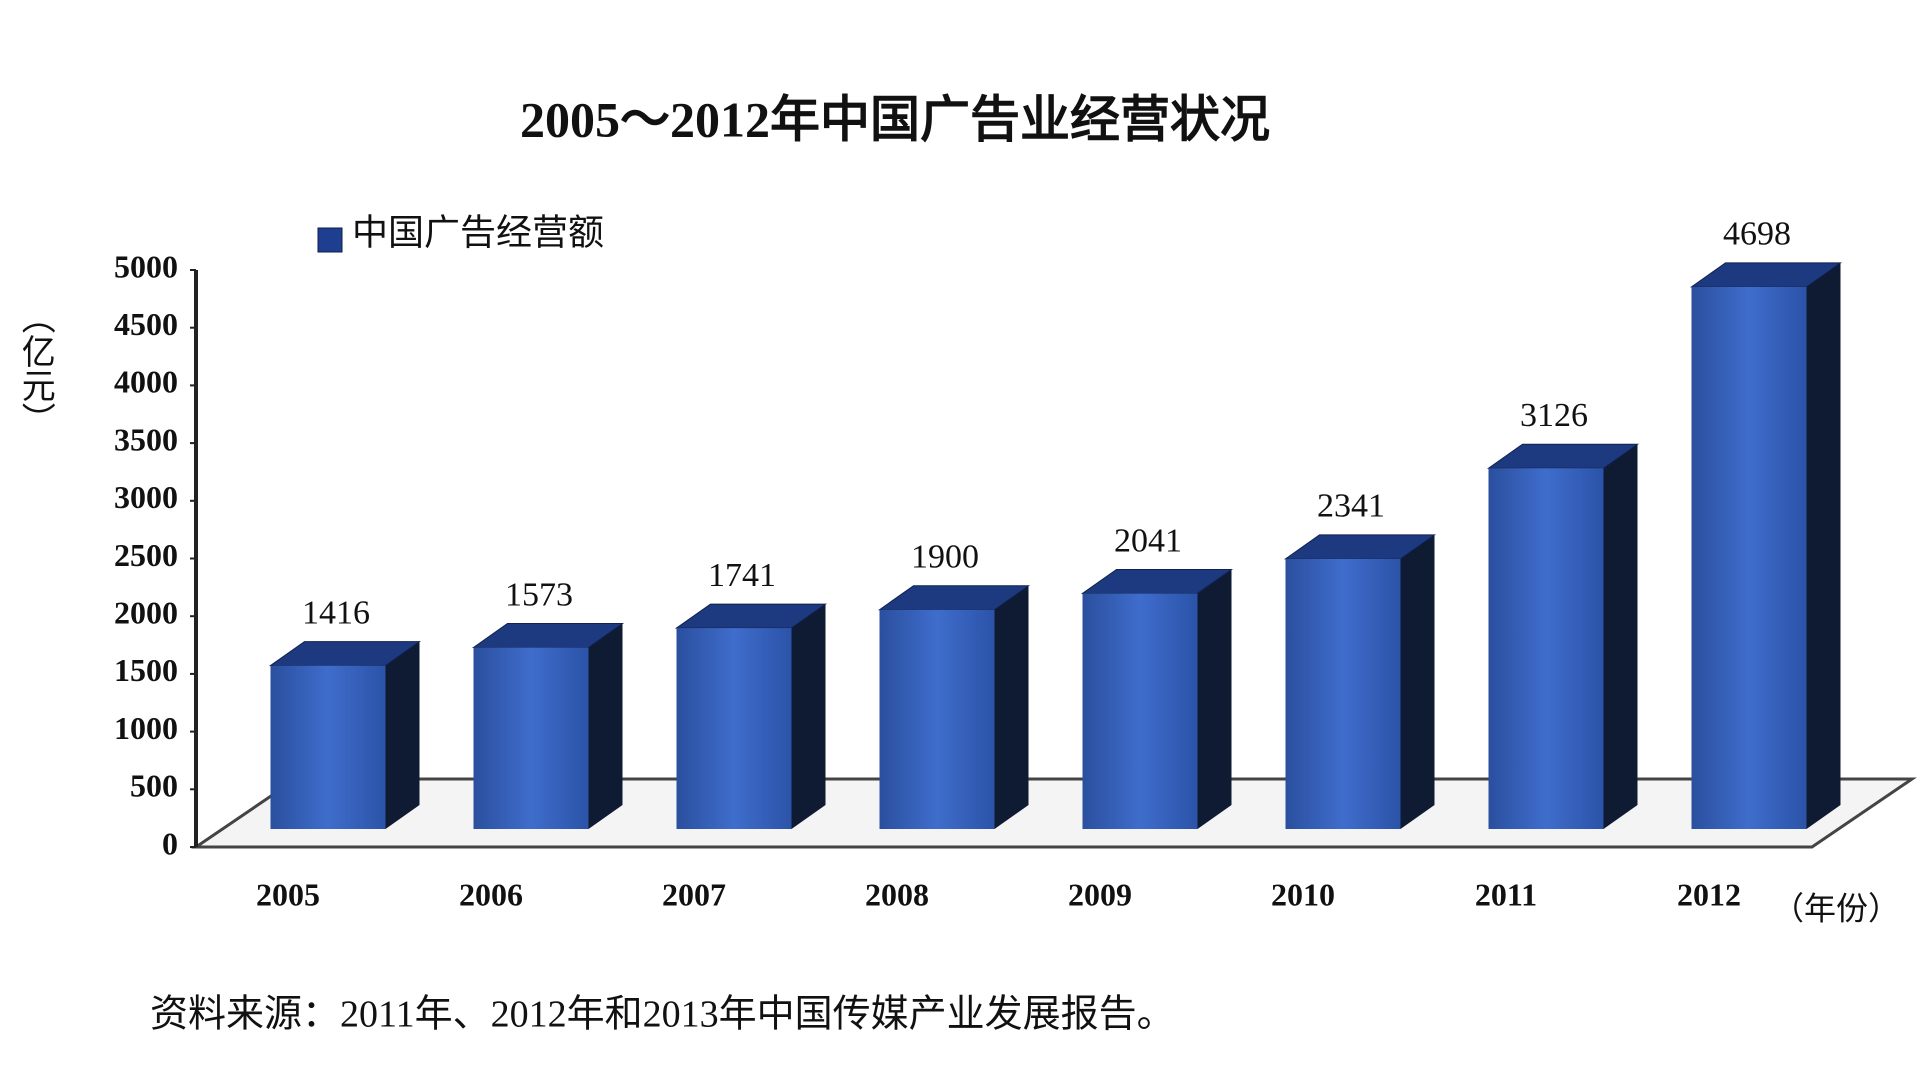 The height and width of the screenshot is (1080, 1920). I want to click on x-axis-label: （年份）, so click(1836, 908).